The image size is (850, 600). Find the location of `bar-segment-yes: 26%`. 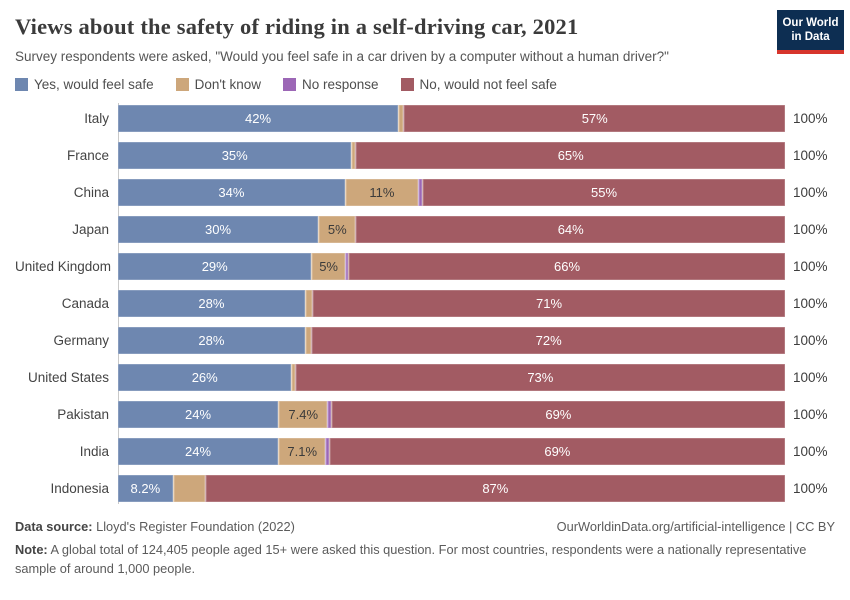

bar-segment-yes: 26% is located at coordinates (205, 377).